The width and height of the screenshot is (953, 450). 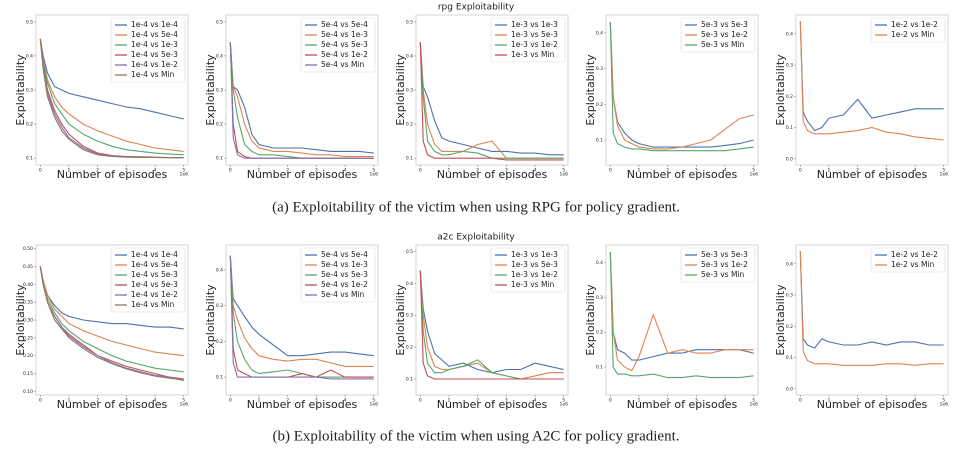 What do you see at coordinates (534, 44) in the screenshot?
I see `legend-label: 1e-3 vs 1e-2` at bounding box center [534, 44].